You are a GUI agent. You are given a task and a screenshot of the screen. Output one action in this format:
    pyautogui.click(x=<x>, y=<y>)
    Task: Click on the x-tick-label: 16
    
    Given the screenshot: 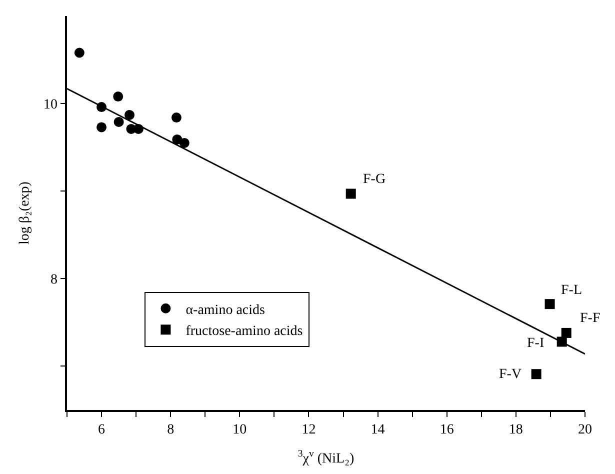 What is the action you would take?
    pyautogui.click(x=447, y=430)
    